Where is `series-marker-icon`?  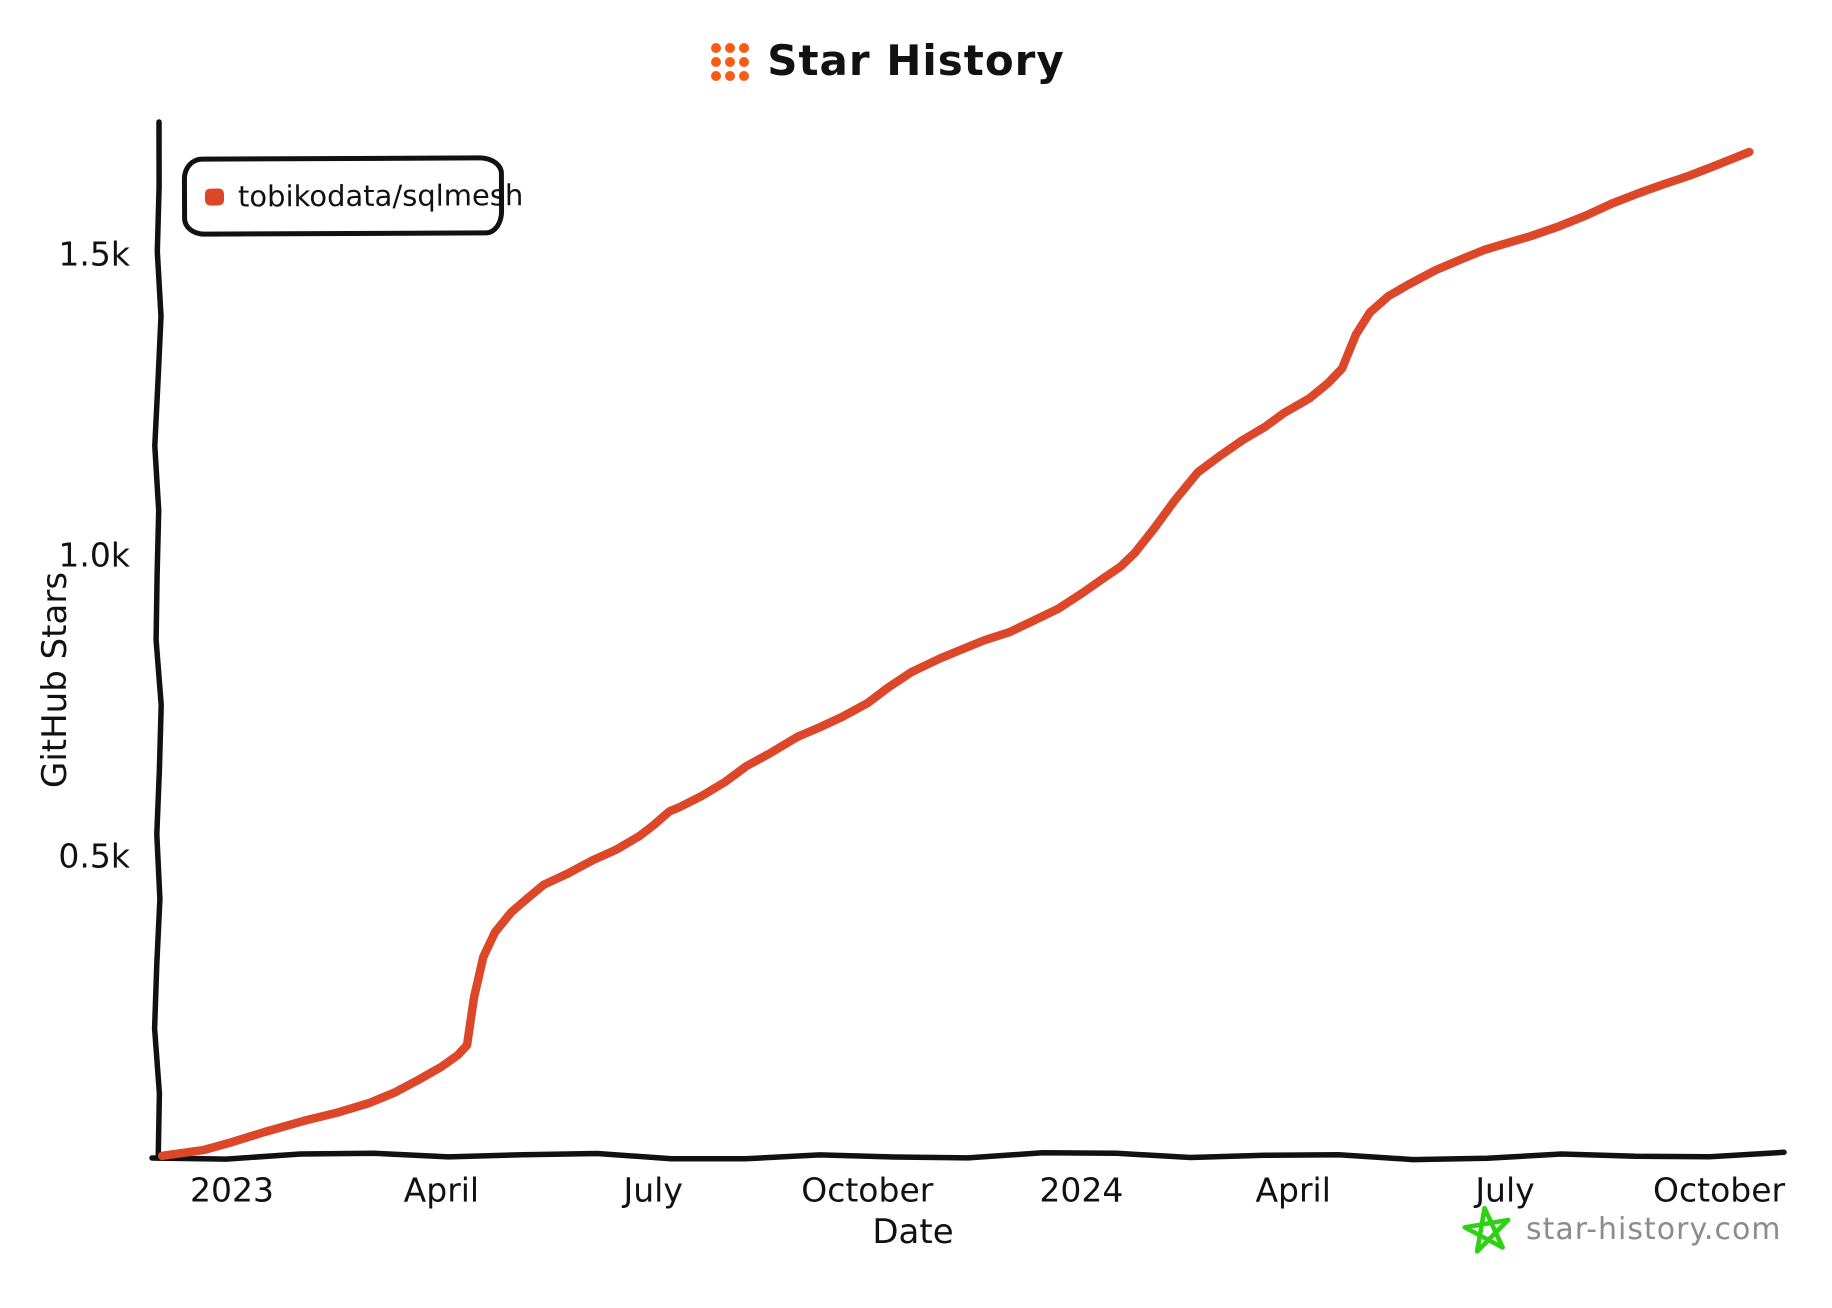
series-marker-icon is located at coordinates (214, 197).